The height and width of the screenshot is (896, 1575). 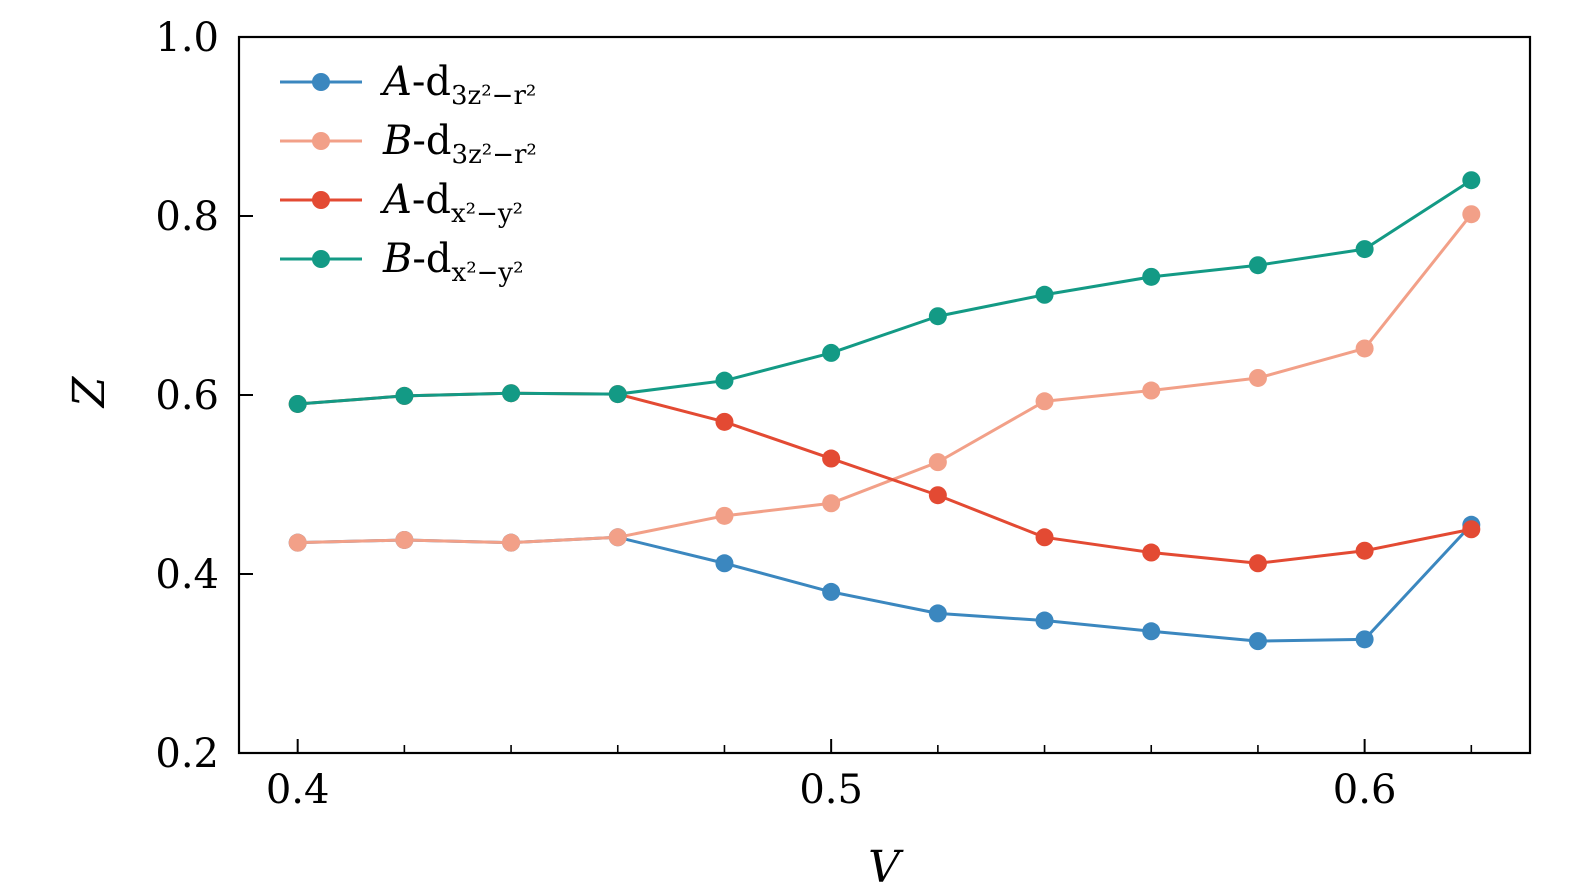 What do you see at coordinates (298, 790) in the screenshot?
I see `x-tick-label: 0.4` at bounding box center [298, 790].